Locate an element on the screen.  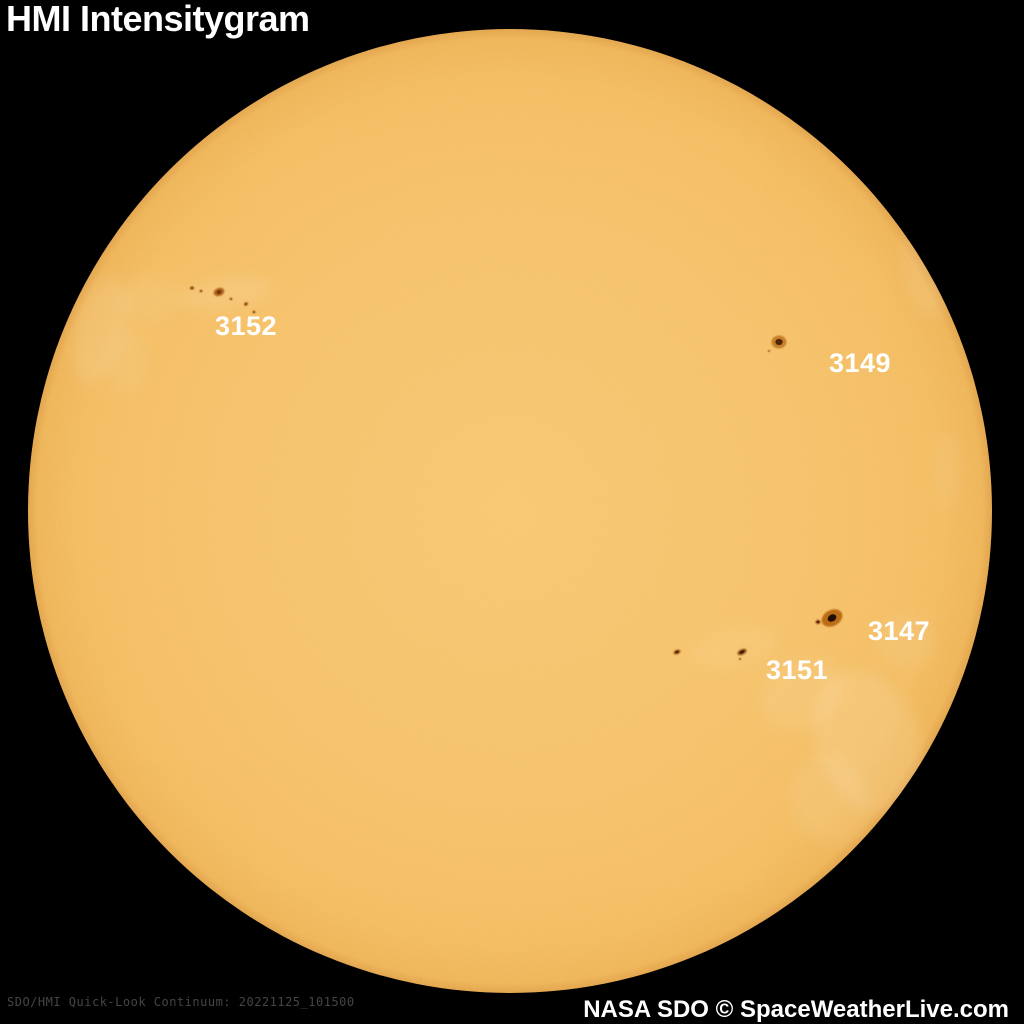
region-label-3152: 3152 is located at coordinates (246, 326).